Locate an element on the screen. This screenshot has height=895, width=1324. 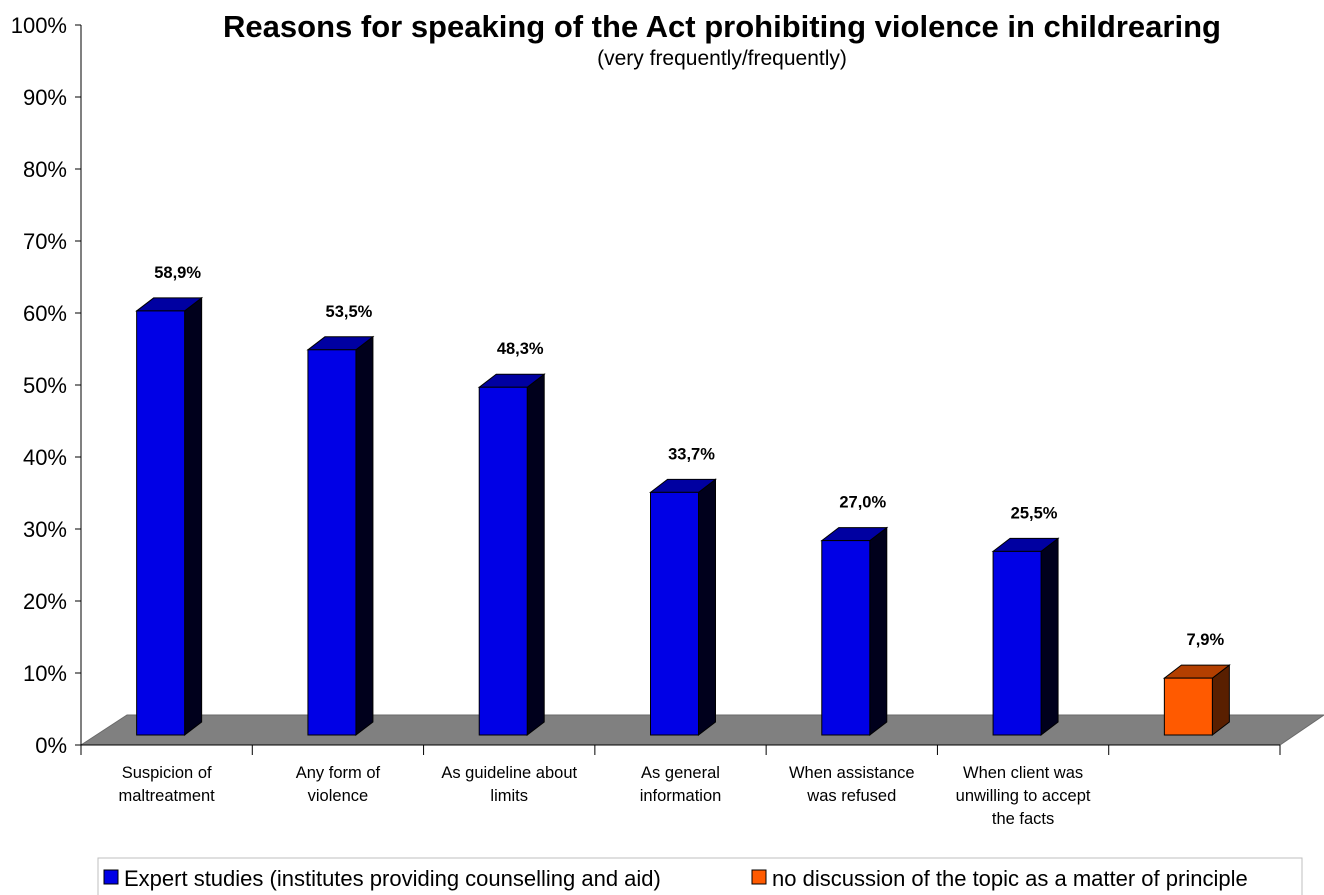
x-tick-label: unwilling to accept is located at coordinates (1023, 796).